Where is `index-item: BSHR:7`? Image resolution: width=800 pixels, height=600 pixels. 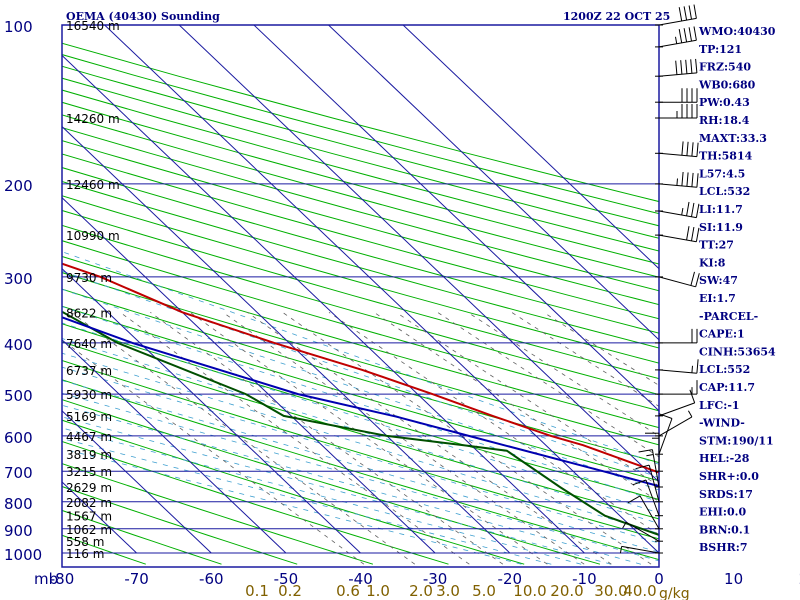
index-item: BSHR:7 is located at coordinates (723, 547).